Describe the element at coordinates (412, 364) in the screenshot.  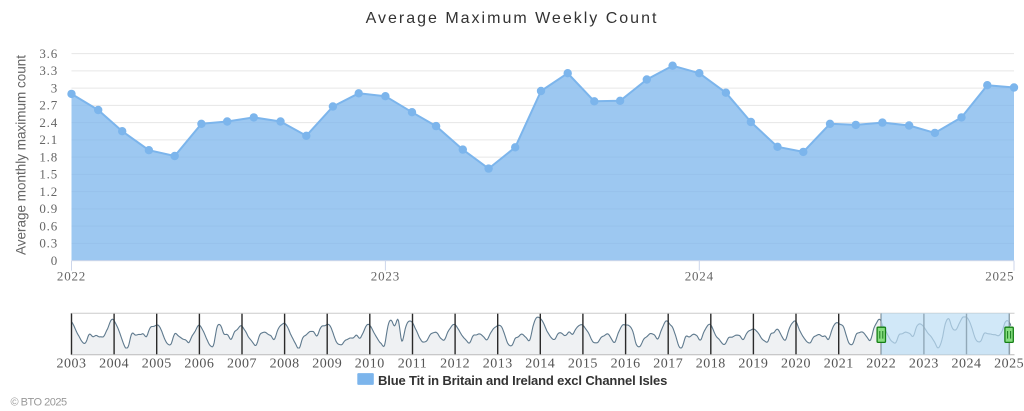
I see `svg-text: 2011` at that location.